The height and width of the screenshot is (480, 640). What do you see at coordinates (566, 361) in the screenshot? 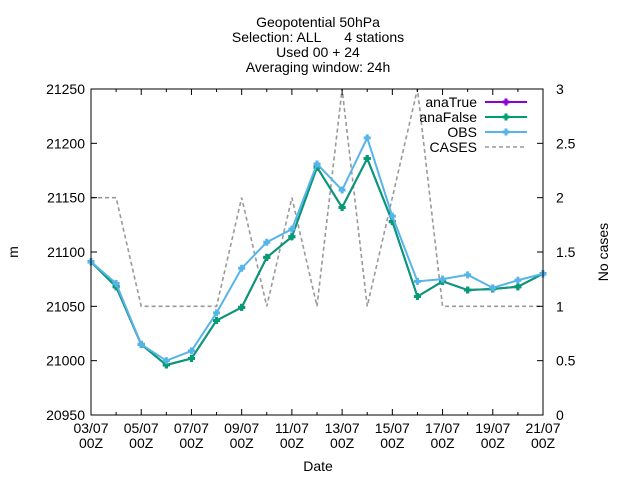
I see `y2-tick-label: 0.5` at bounding box center [566, 361].